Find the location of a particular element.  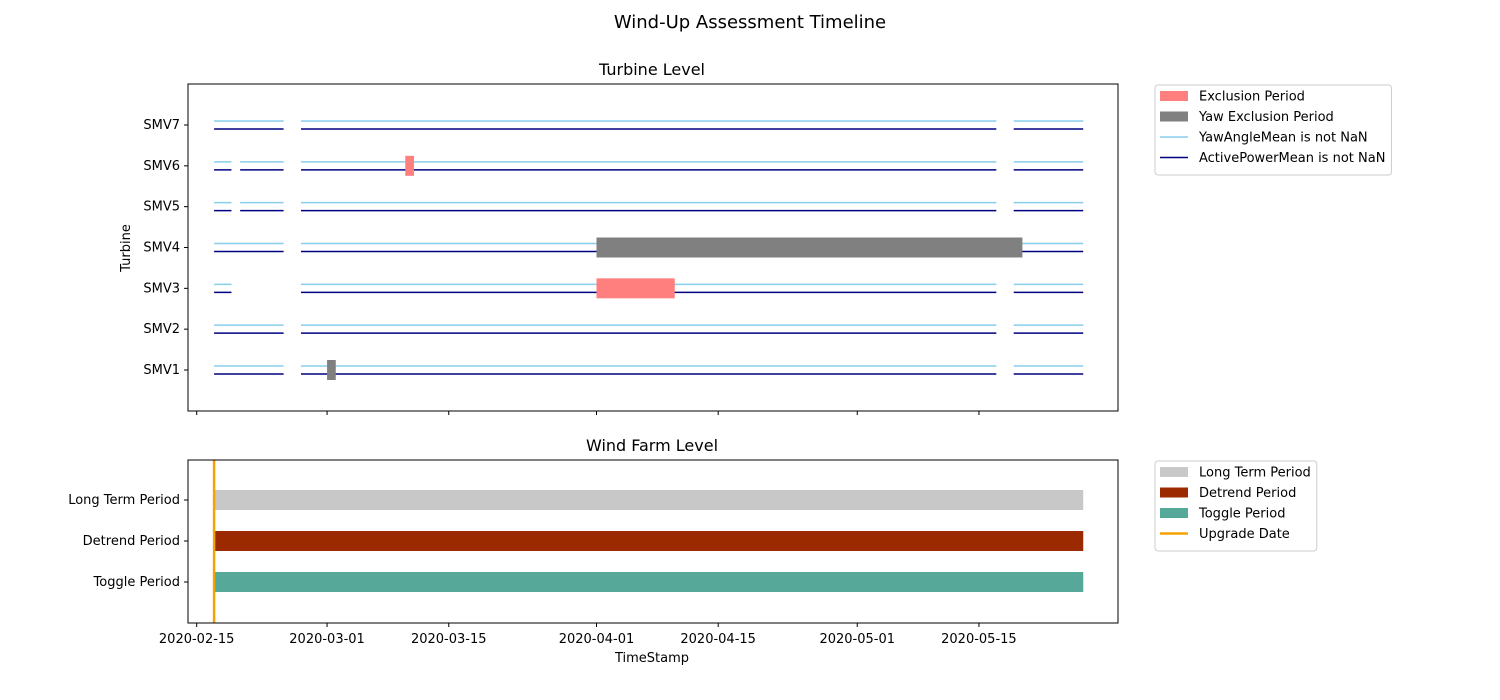

x-tick-label: 2020-03-01 is located at coordinates (327, 639).